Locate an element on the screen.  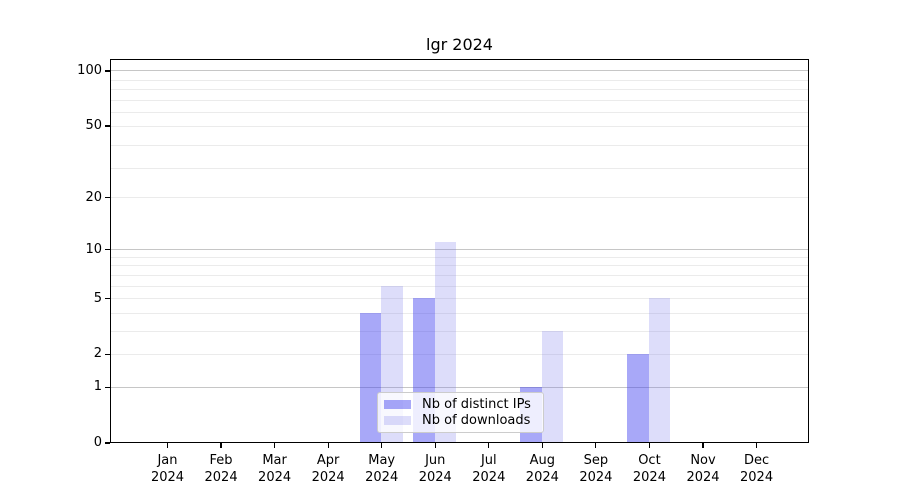
legend-label-distinct-ips: Nb of distinct IPs is located at coordinates (476, 404).